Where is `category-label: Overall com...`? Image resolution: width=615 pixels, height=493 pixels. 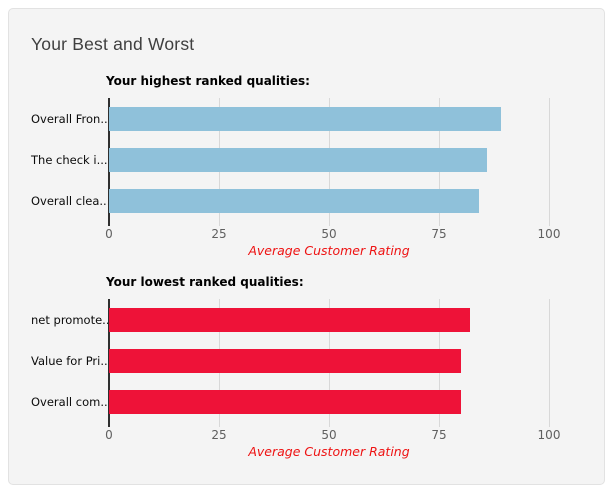 category-label: Overall com... is located at coordinates (71, 401).